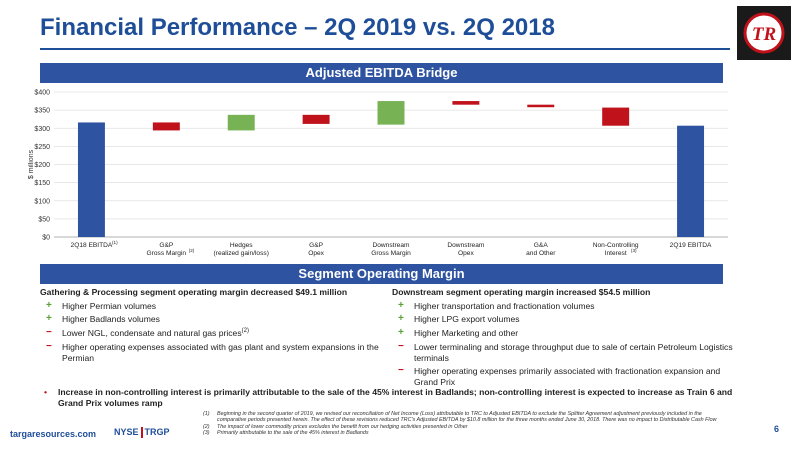 This screenshot has width=800, height=450. I want to click on y-tick-label: $300, so click(42, 129).